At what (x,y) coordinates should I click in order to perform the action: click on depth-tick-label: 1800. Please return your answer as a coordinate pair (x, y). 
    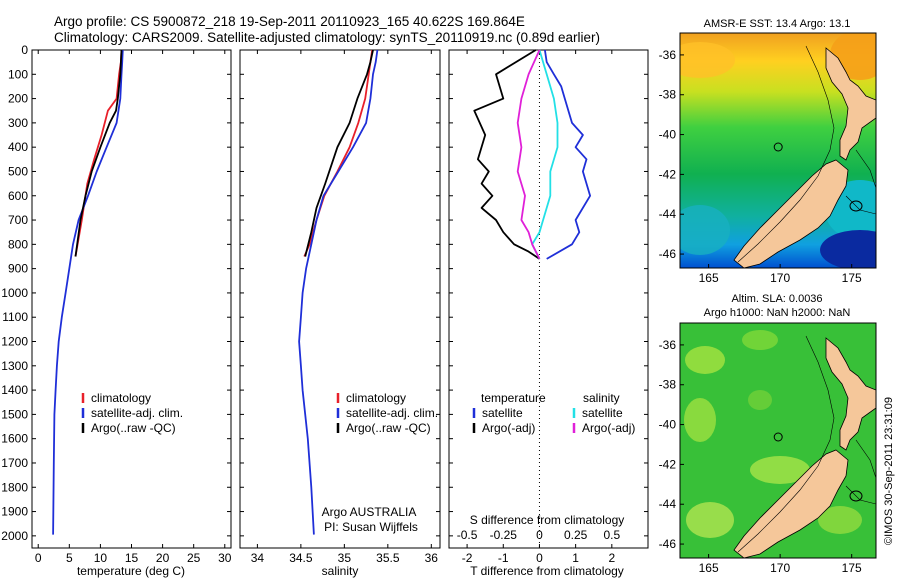
    Looking at the image, I should click on (14, 487).